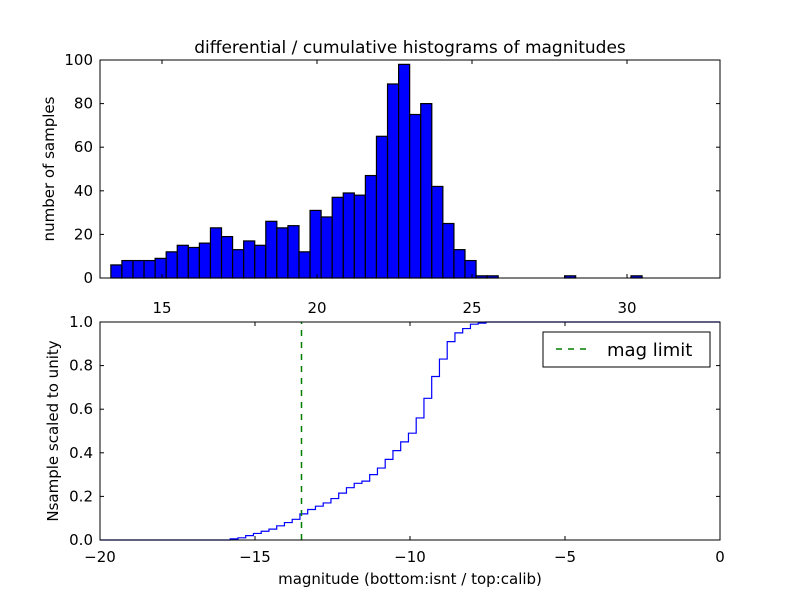 The height and width of the screenshot is (604, 800). I want to click on y-tick-label: 0.0, so click(81, 540).